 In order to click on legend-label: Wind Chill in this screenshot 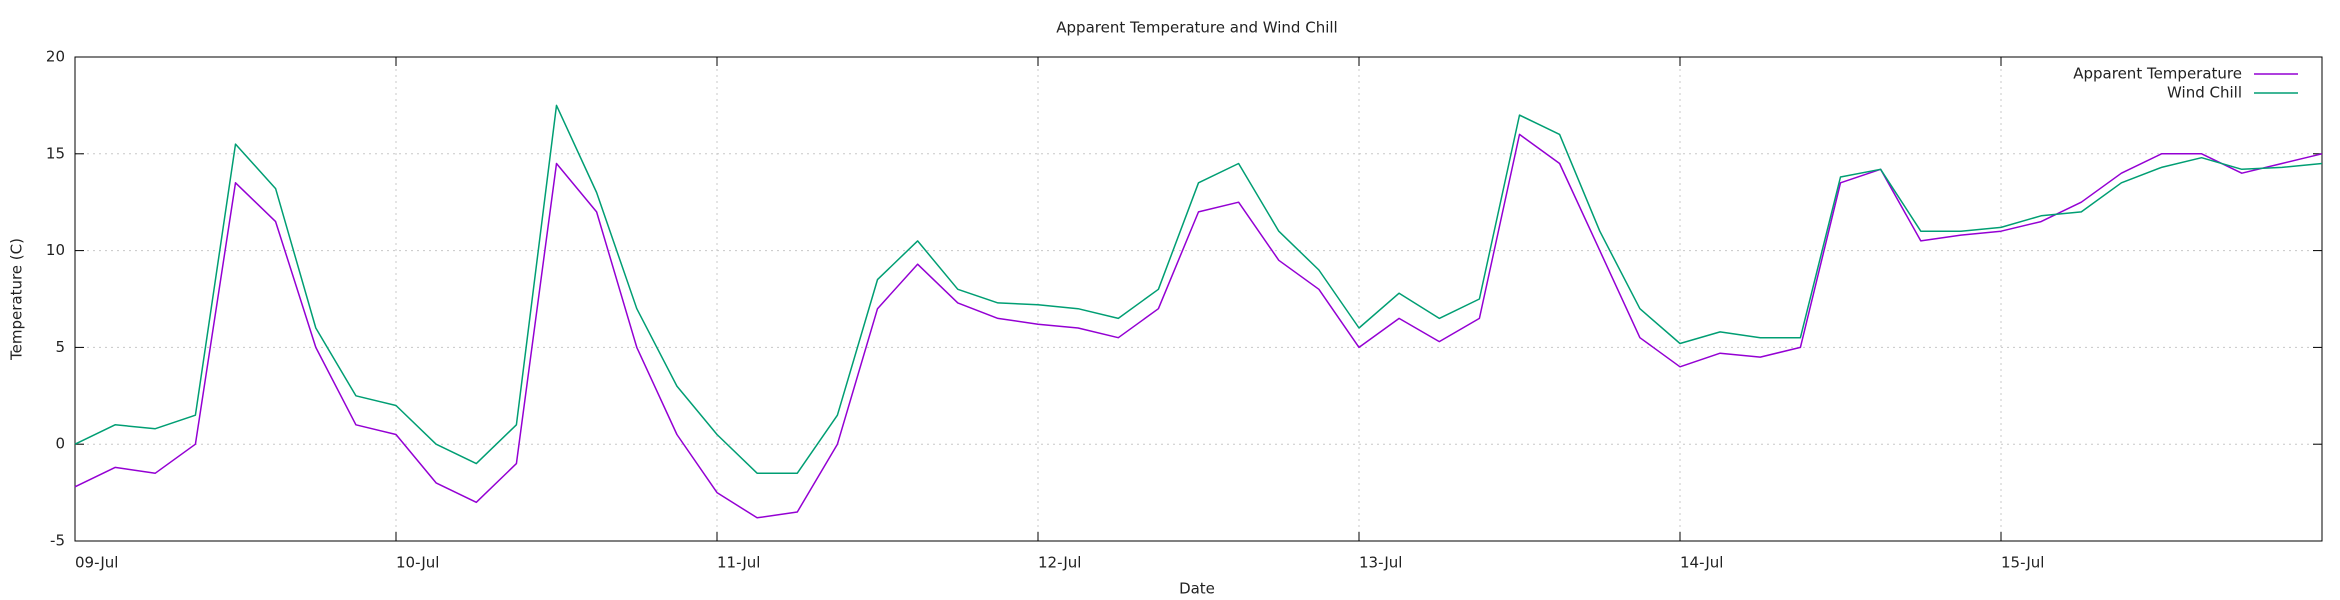, I will do `click(2204, 93)`.